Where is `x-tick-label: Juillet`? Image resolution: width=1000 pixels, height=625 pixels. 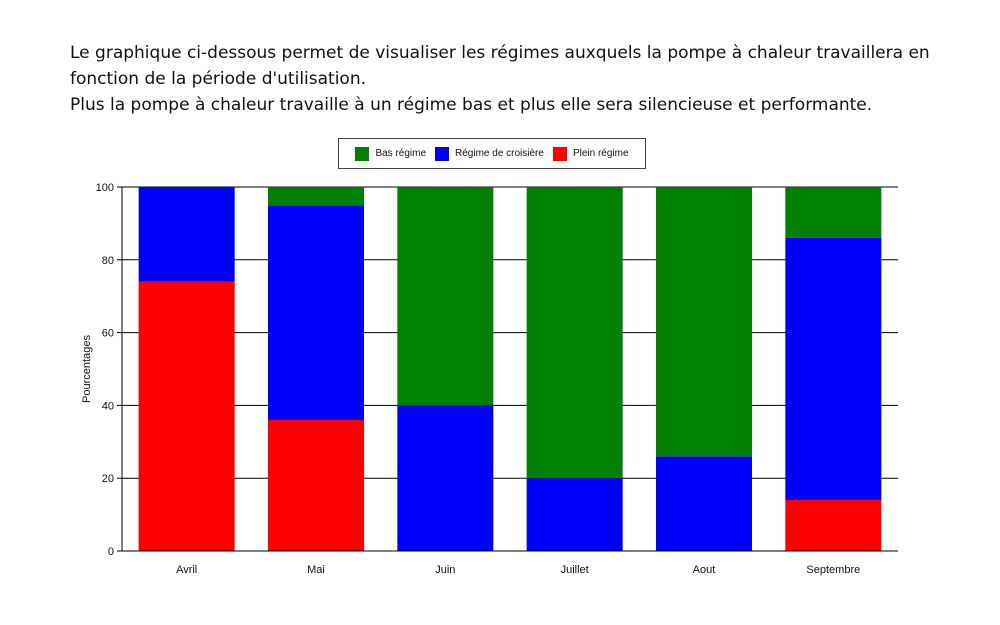 x-tick-label: Juillet is located at coordinates (575, 570).